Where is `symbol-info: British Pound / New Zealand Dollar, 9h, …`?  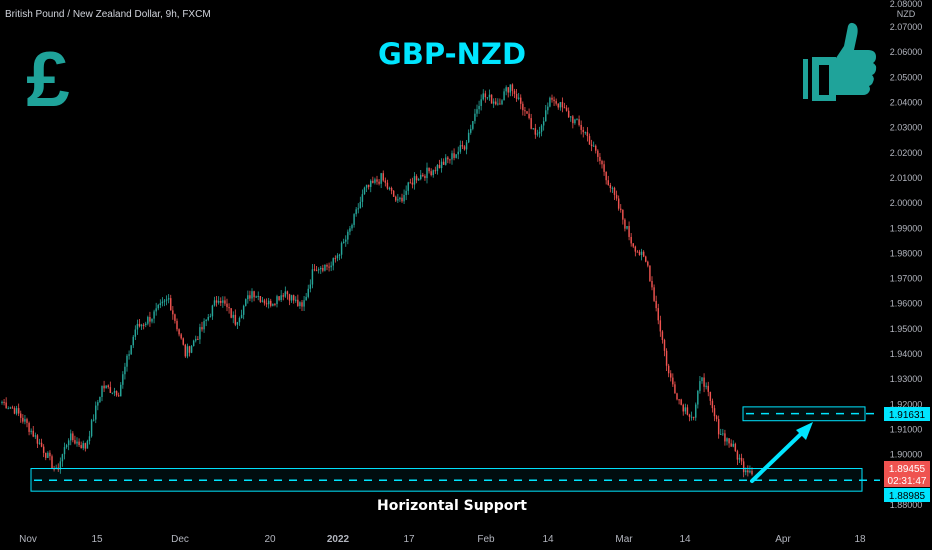 symbol-info: British Pound / New Zealand Dollar, 9h, … is located at coordinates (108, 14).